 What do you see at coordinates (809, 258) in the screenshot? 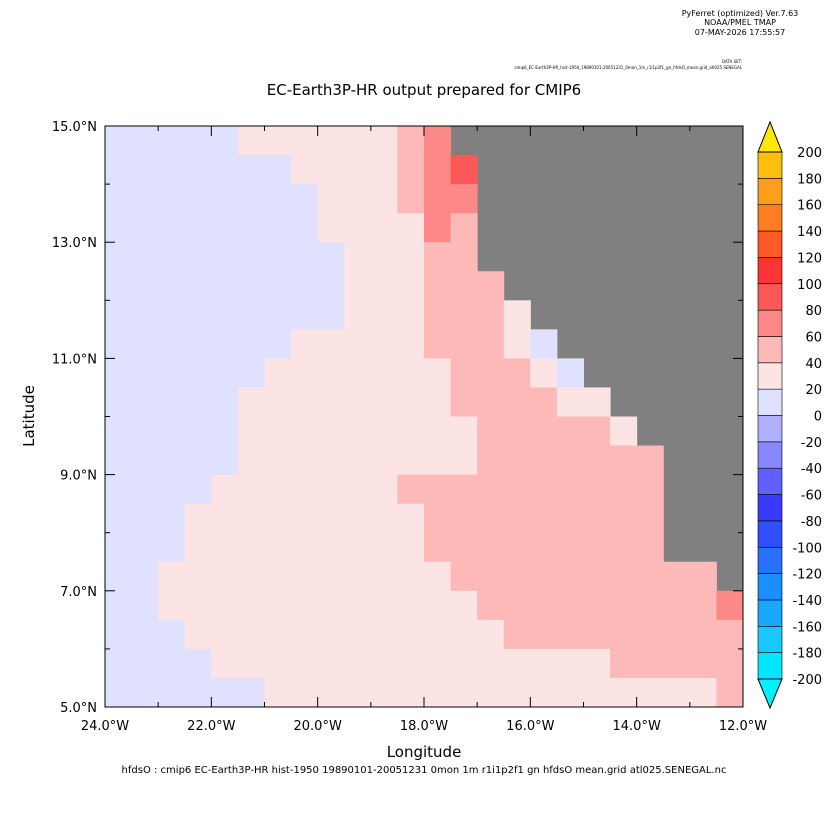
I see `colorbar-label: 120` at bounding box center [809, 258].